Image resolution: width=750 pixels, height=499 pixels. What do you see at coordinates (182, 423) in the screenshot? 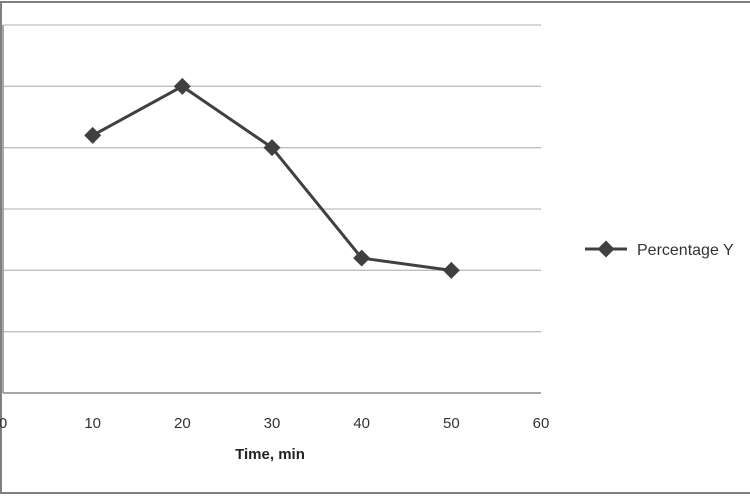
I see `x-tick-label: 20` at bounding box center [182, 423].